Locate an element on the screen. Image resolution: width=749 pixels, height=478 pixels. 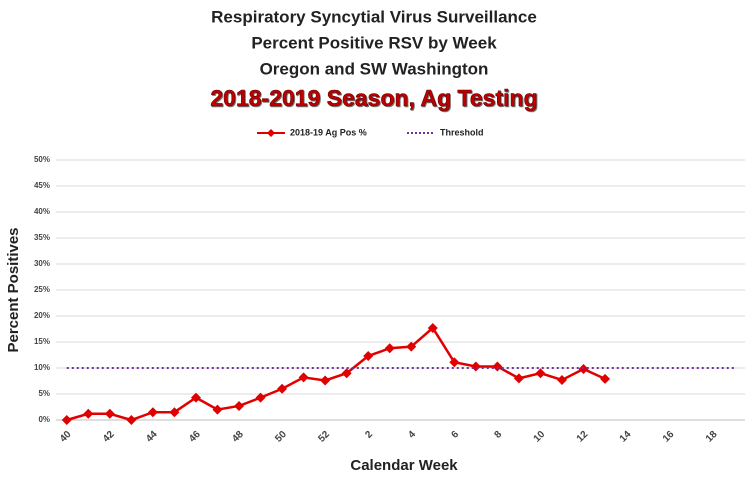
y-tick-label: 15% is located at coordinates (42, 341).